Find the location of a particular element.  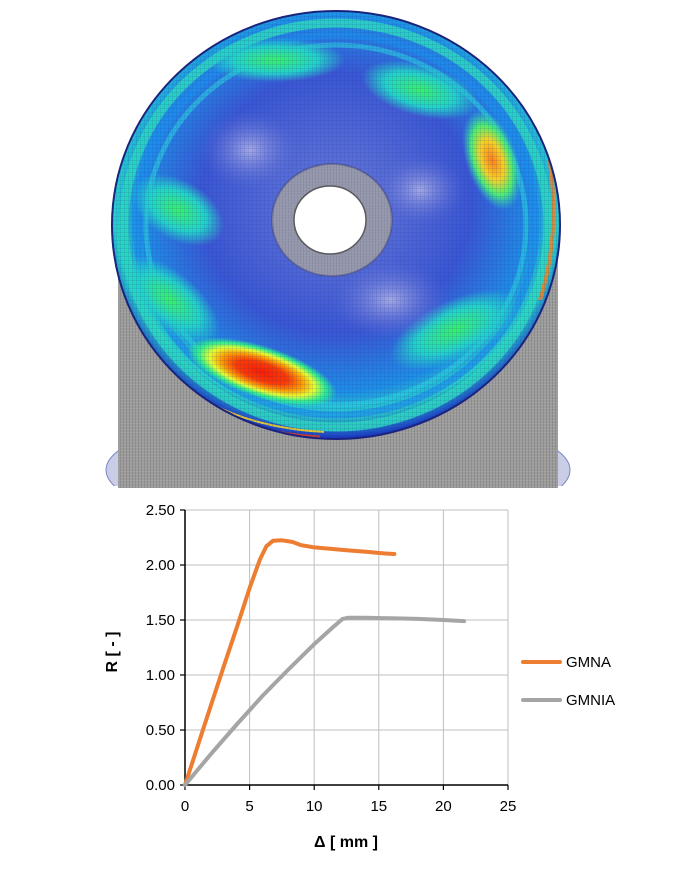

chart-legend: GMNA GMNIA is located at coordinates (568, 681).